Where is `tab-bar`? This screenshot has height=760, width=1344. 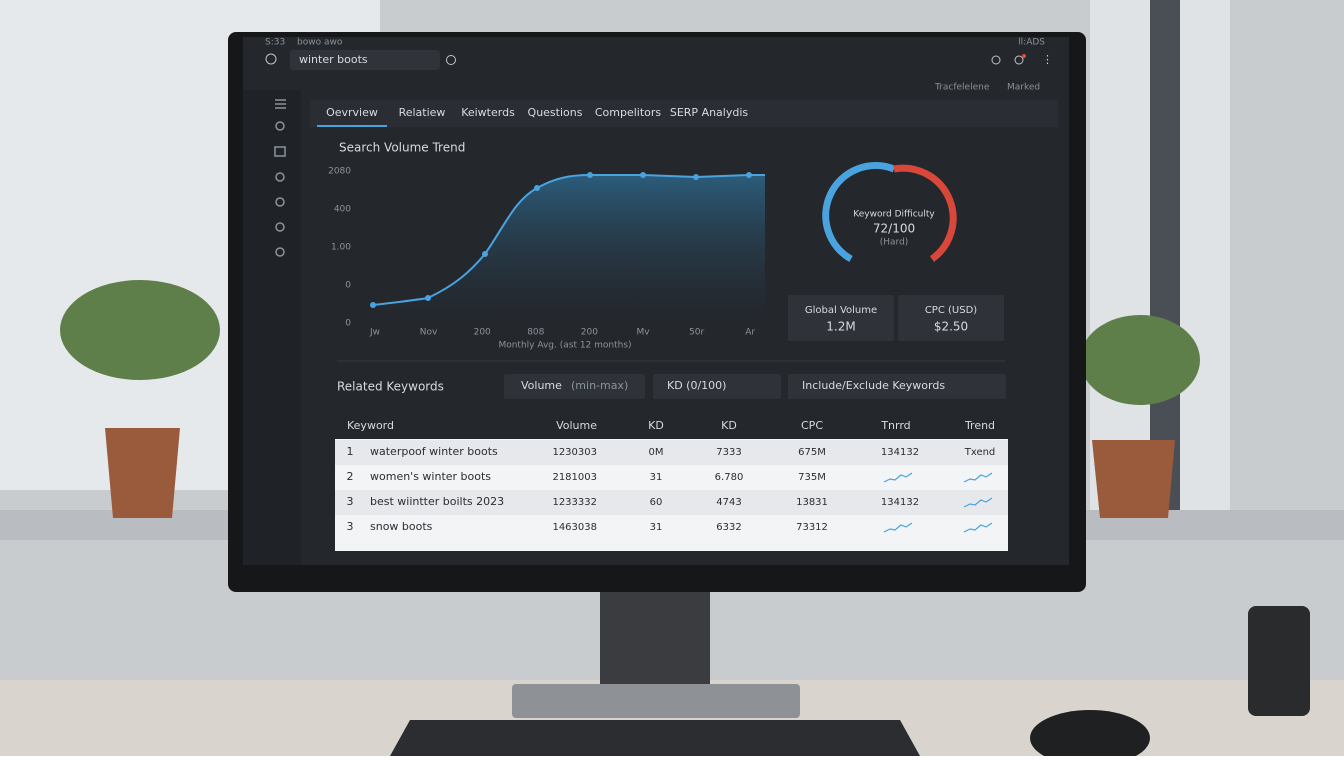 tab-bar is located at coordinates (684, 113).